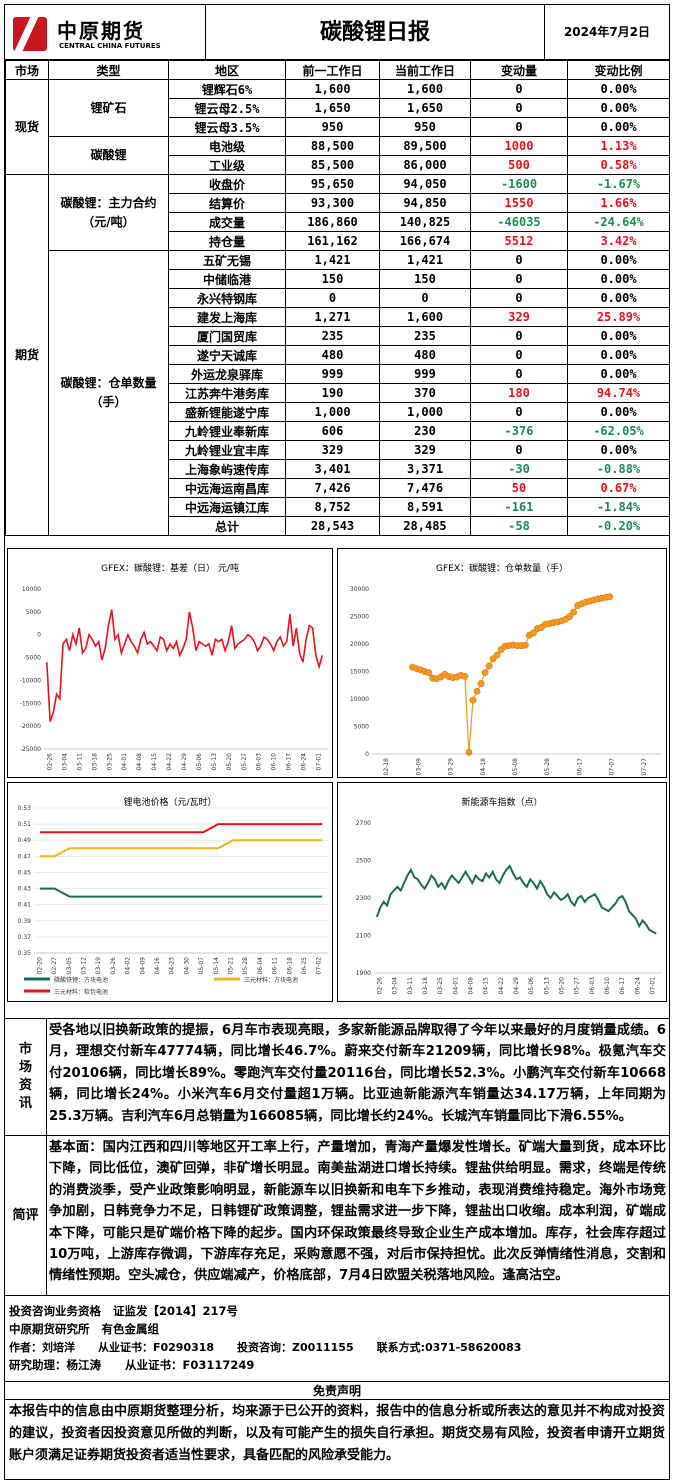  What do you see at coordinates (425, 986) in the screenshot?
I see `x-tick-label: 03-18` at bounding box center [425, 986].